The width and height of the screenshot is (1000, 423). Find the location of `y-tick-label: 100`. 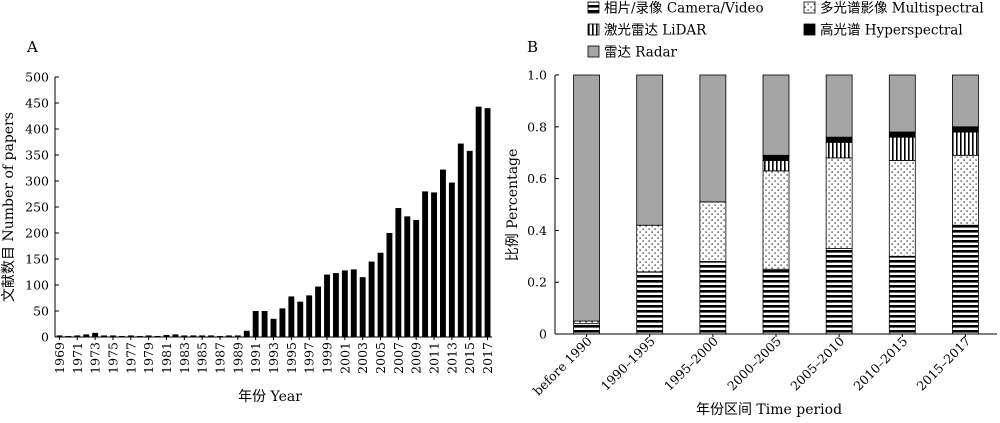

y-tick-label: 100 is located at coordinates (37, 285).